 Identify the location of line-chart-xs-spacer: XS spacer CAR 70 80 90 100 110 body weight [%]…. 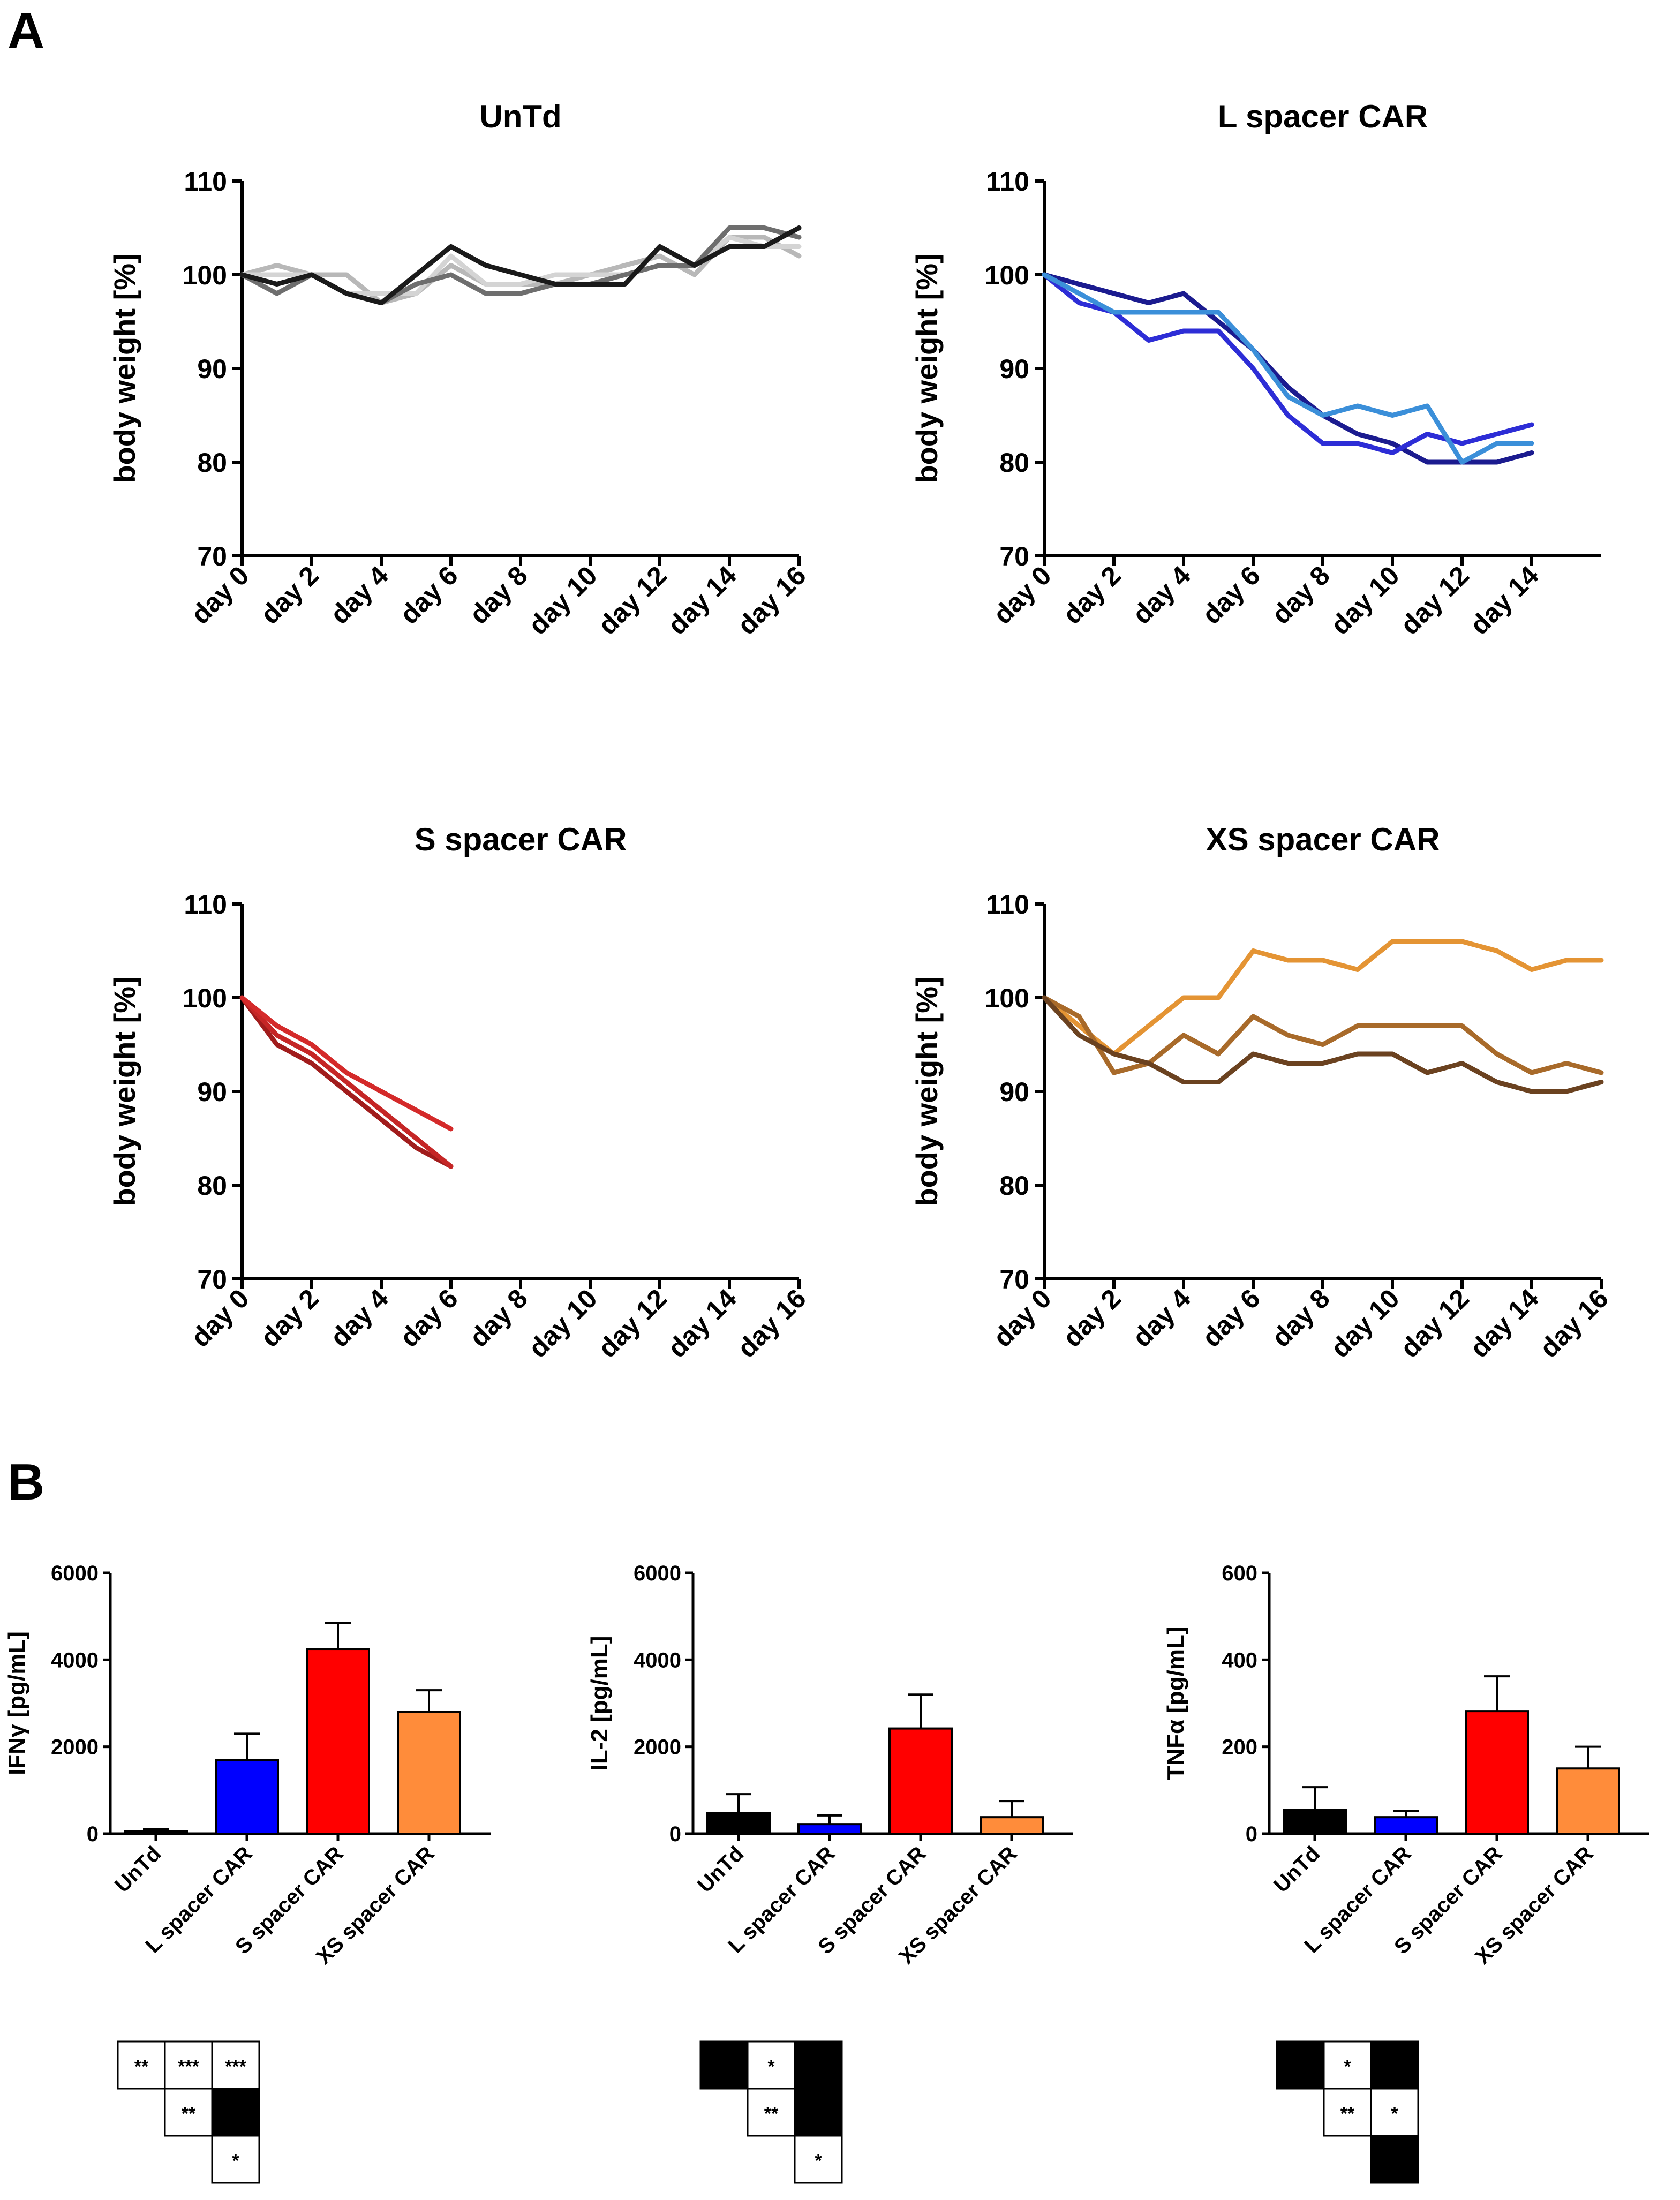
(1262, 1092).